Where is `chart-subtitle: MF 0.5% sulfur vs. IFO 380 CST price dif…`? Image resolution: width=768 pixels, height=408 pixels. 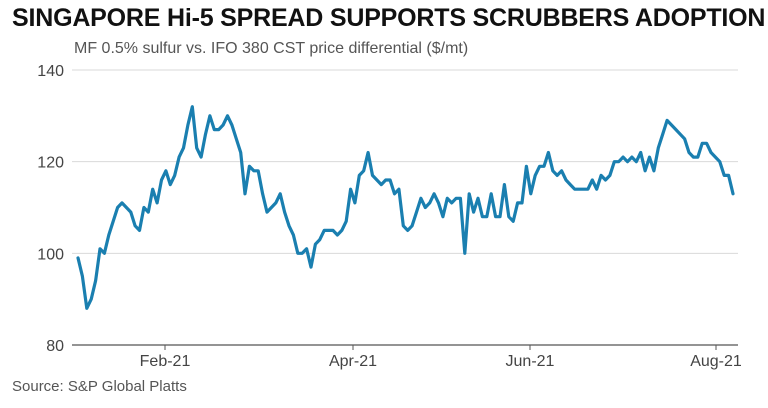 chart-subtitle: MF 0.5% sulfur vs. IFO 380 CST price dif… is located at coordinates (271, 48).